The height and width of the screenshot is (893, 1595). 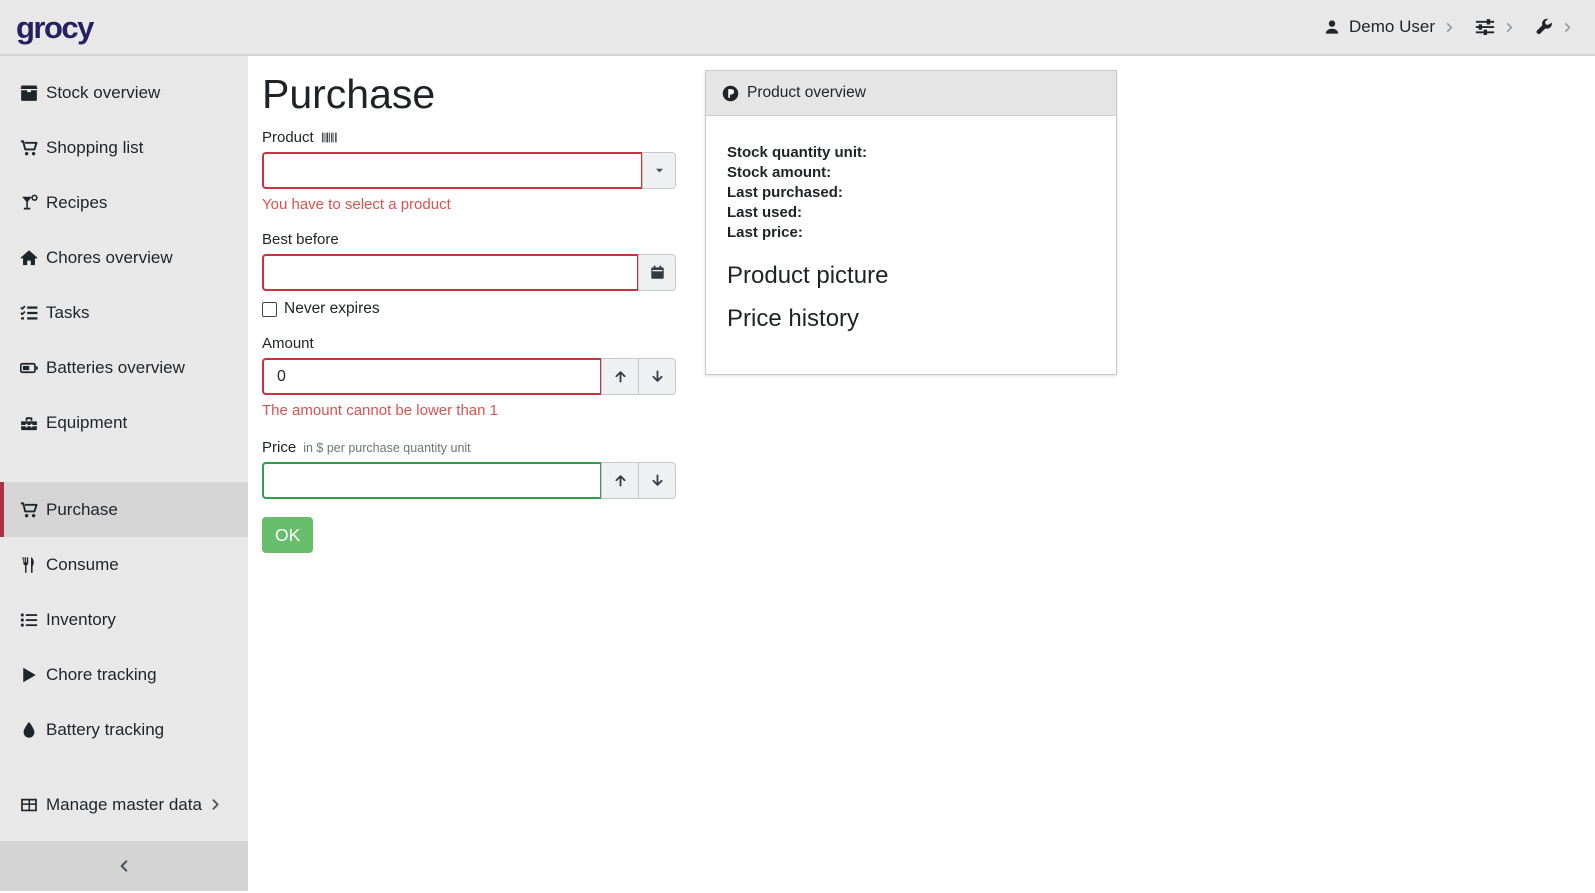 What do you see at coordinates (469, 137) in the screenshot?
I see `product-label: Product` at bounding box center [469, 137].